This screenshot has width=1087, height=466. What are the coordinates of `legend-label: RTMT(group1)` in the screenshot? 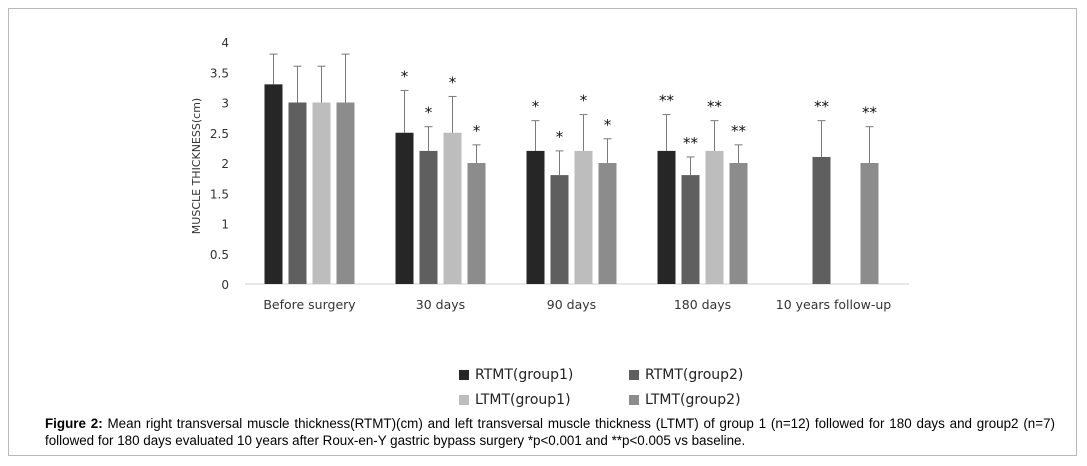 It's located at (524, 375).